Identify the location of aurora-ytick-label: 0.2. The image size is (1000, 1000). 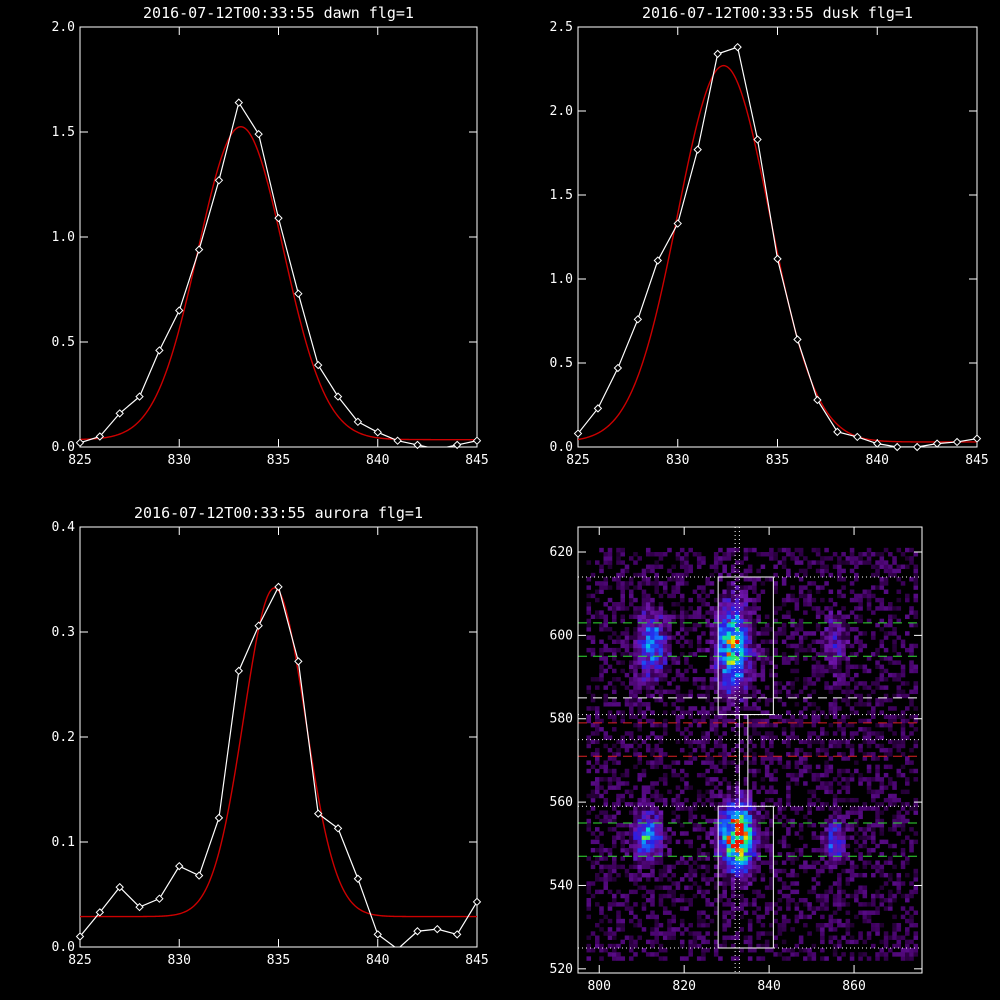
(63, 737).